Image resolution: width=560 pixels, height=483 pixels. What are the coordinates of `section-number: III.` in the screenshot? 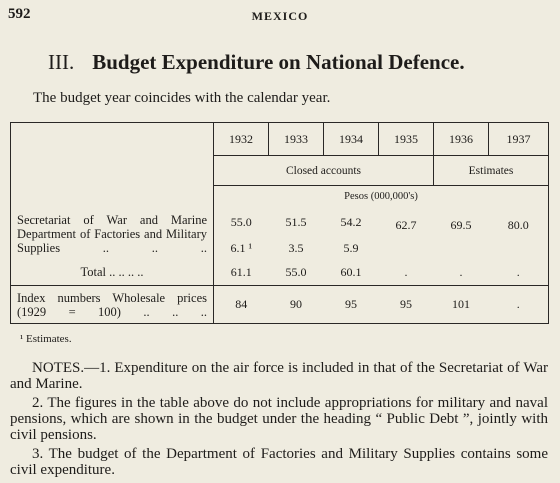 It's located at (61, 62).